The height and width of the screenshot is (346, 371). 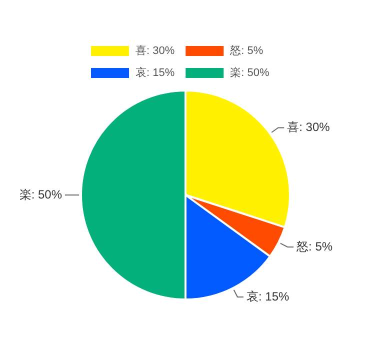 What do you see at coordinates (268, 296) in the screenshot?
I see `slice-label: 哀: 15%` at bounding box center [268, 296].